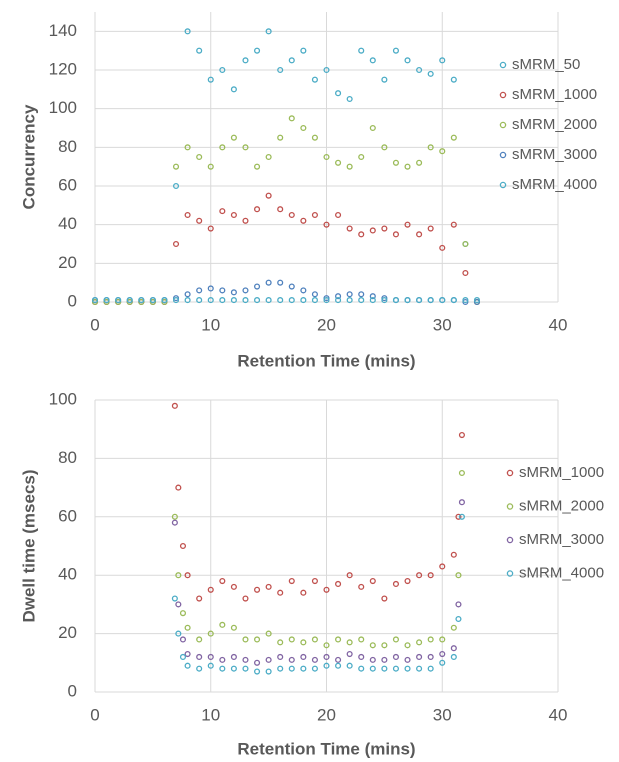 The height and width of the screenshot is (762, 619). Describe the element at coordinates (28, 545) in the screenshot. I see `y-axis-label: Dwell time (msecs)` at that location.